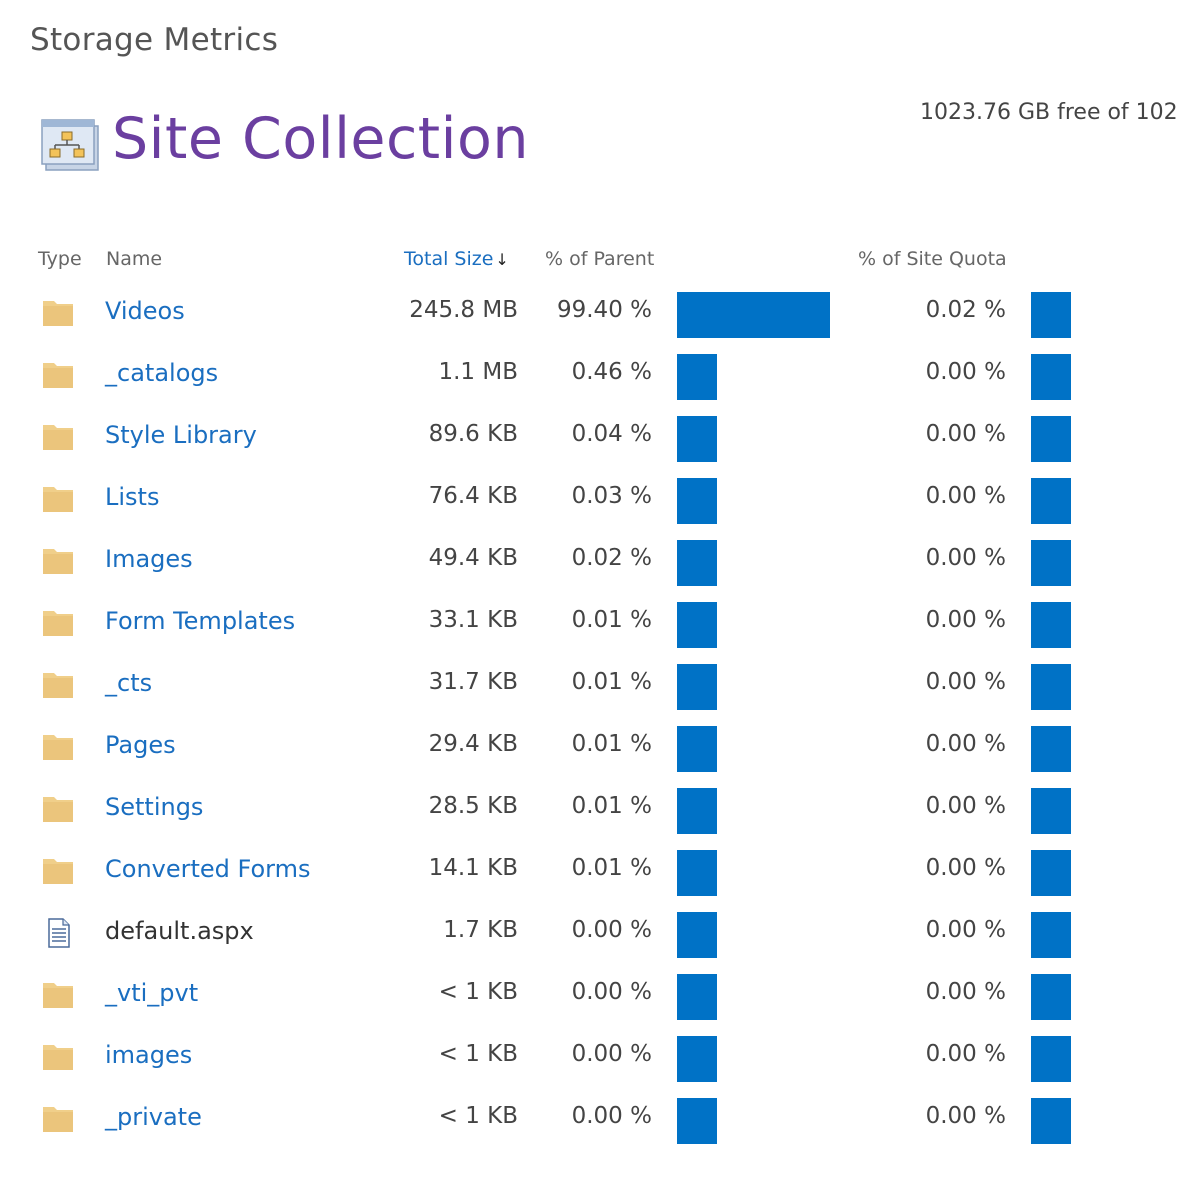 This screenshot has width=1180, height=1194. I want to click on percent-of-parent-value: 0.02 %, so click(611, 558).